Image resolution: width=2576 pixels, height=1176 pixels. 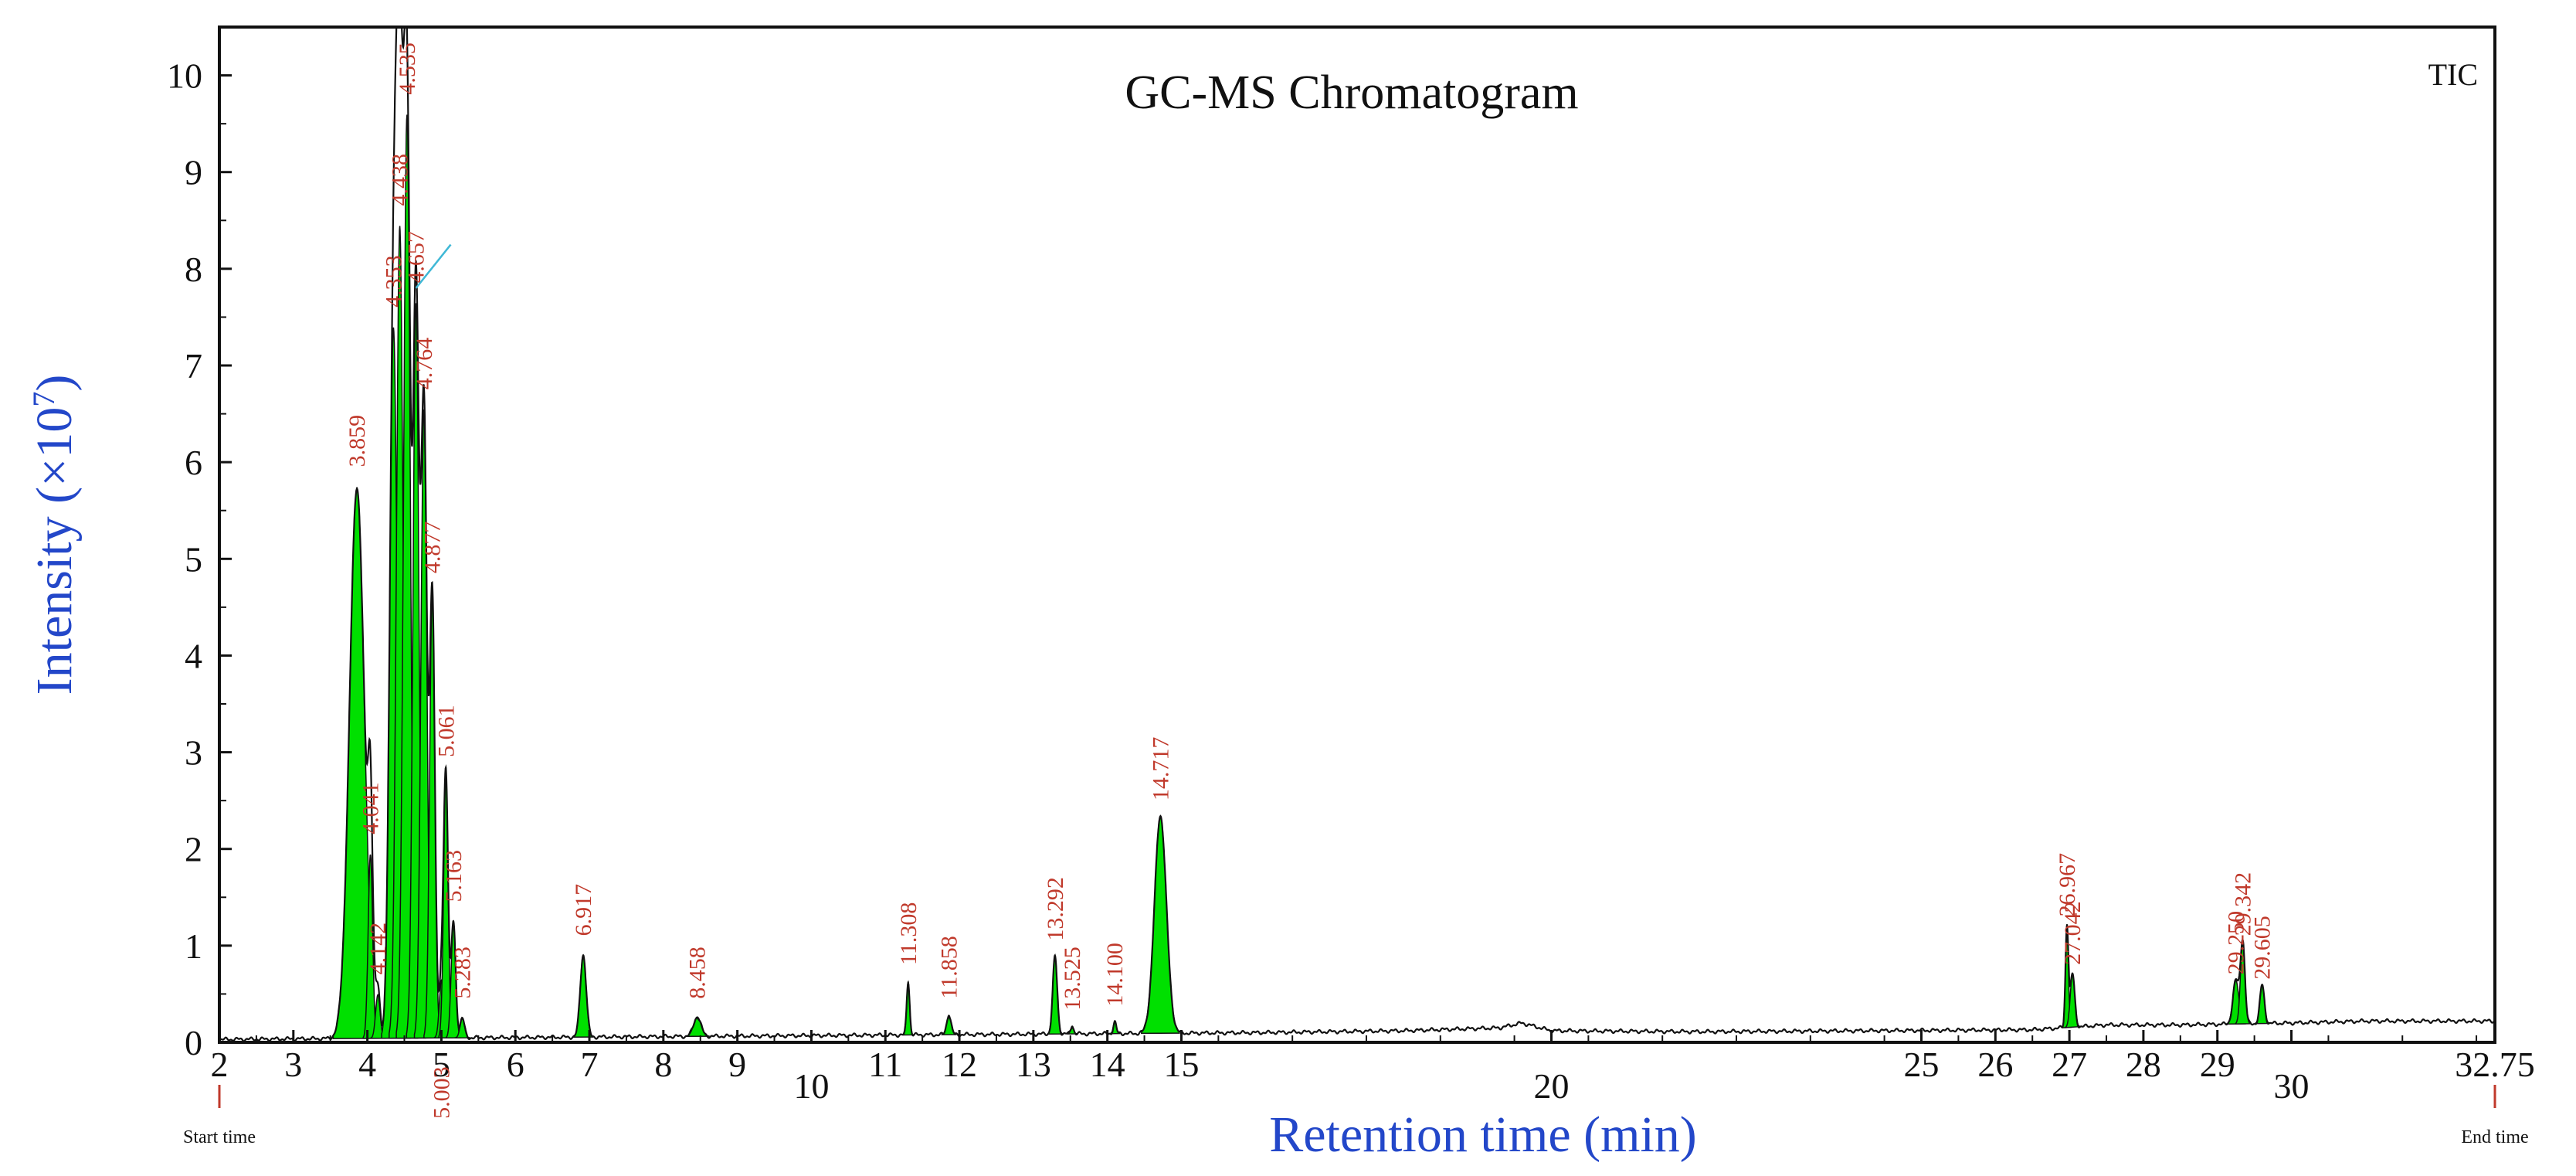 I want to click on peak-label-5.061: 5.061, so click(x=446, y=731).